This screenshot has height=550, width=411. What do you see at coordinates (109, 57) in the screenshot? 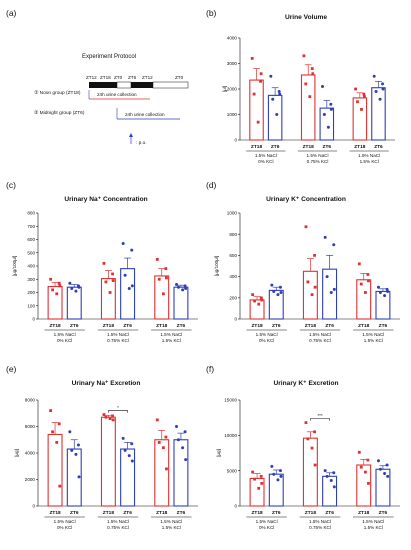
I see `protocol-title: Experiment Protocol` at bounding box center [109, 57].